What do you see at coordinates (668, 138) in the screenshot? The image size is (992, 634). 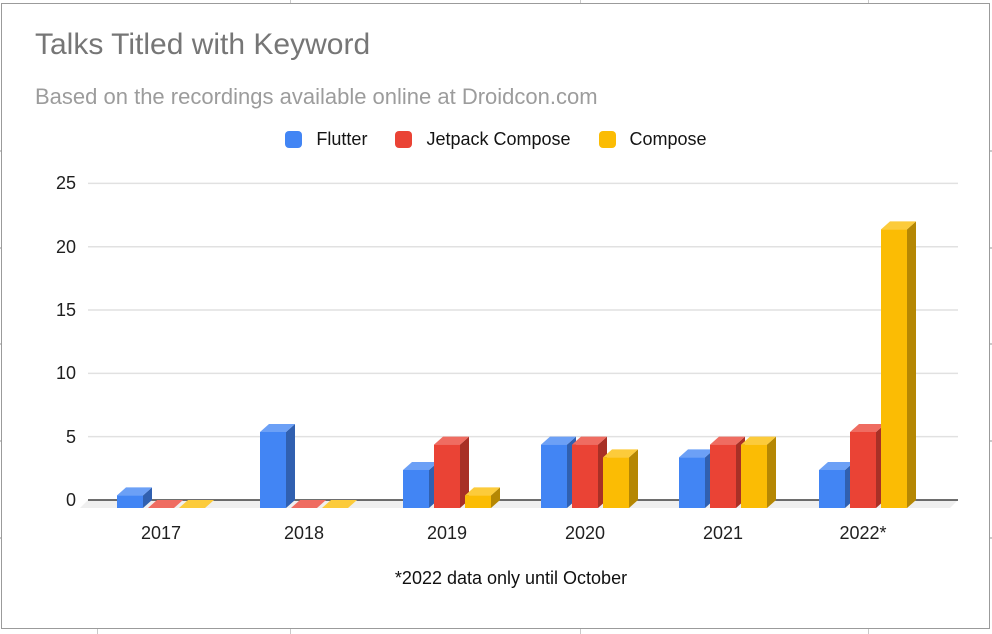 I see `legend-label: Compose` at bounding box center [668, 138].